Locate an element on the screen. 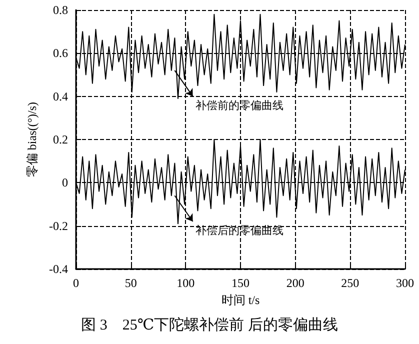 Image resolution: width=419 pixels, height=344 pixels. x-tick-label: 300 is located at coordinates (405, 283).